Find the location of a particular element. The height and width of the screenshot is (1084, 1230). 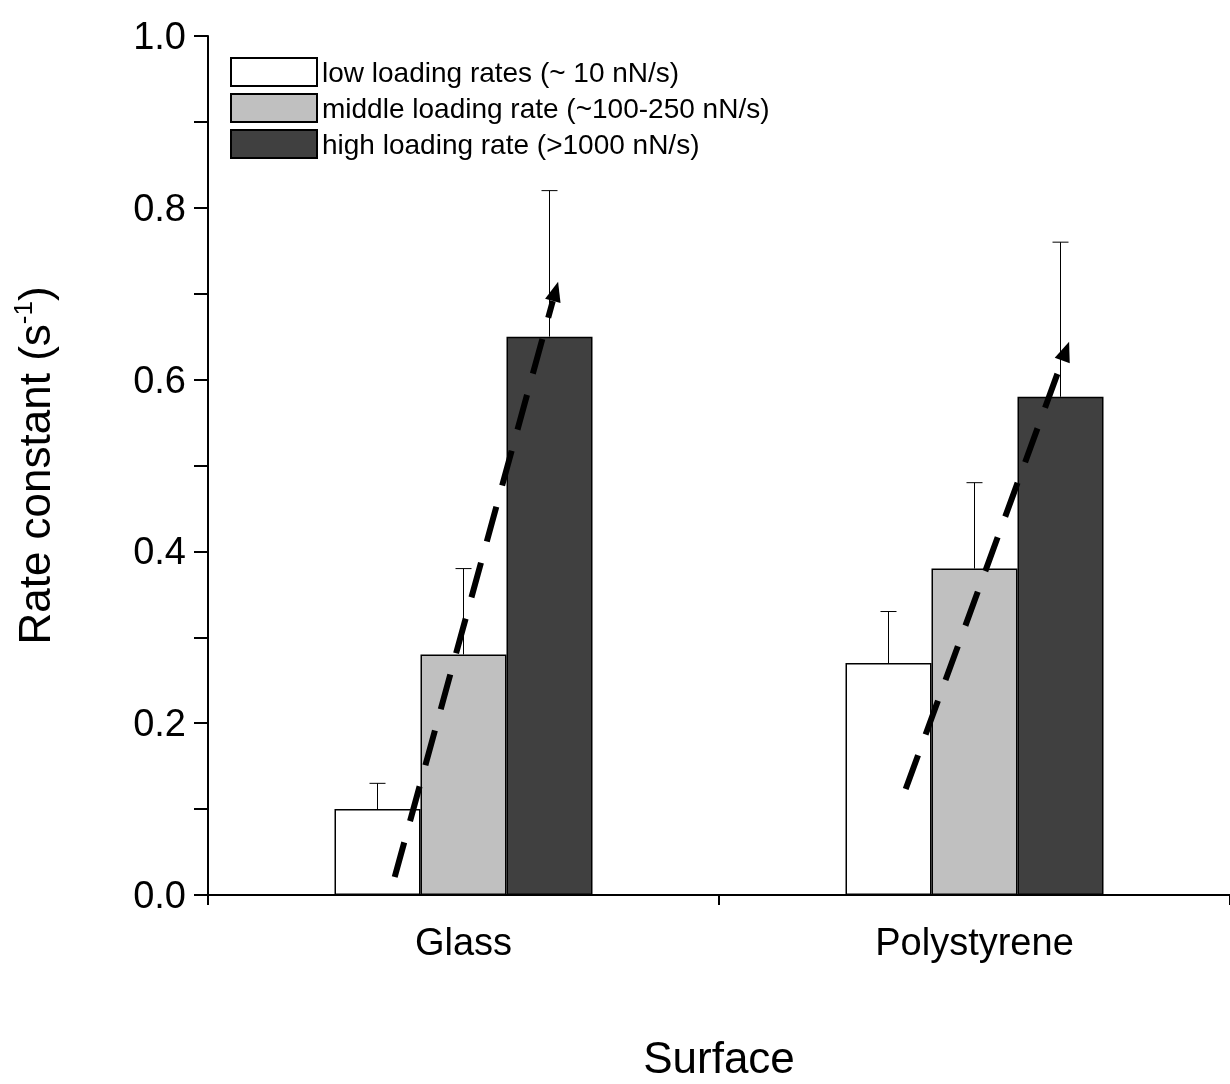

y-tick-label: 0.6 is located at coordinates (159, 379).